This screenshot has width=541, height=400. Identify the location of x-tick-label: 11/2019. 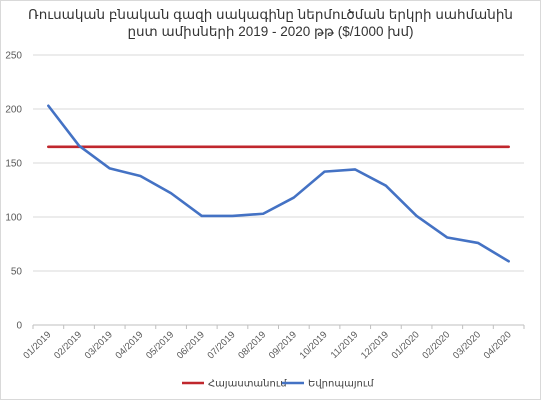
(345, 345).